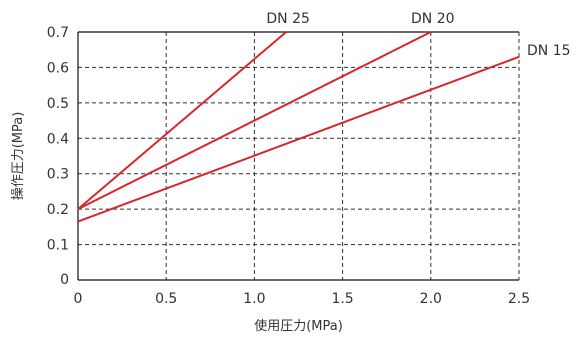 This screenshot has width=586, height=342. I want to click on series-label: DN 20, so click(433, 19).